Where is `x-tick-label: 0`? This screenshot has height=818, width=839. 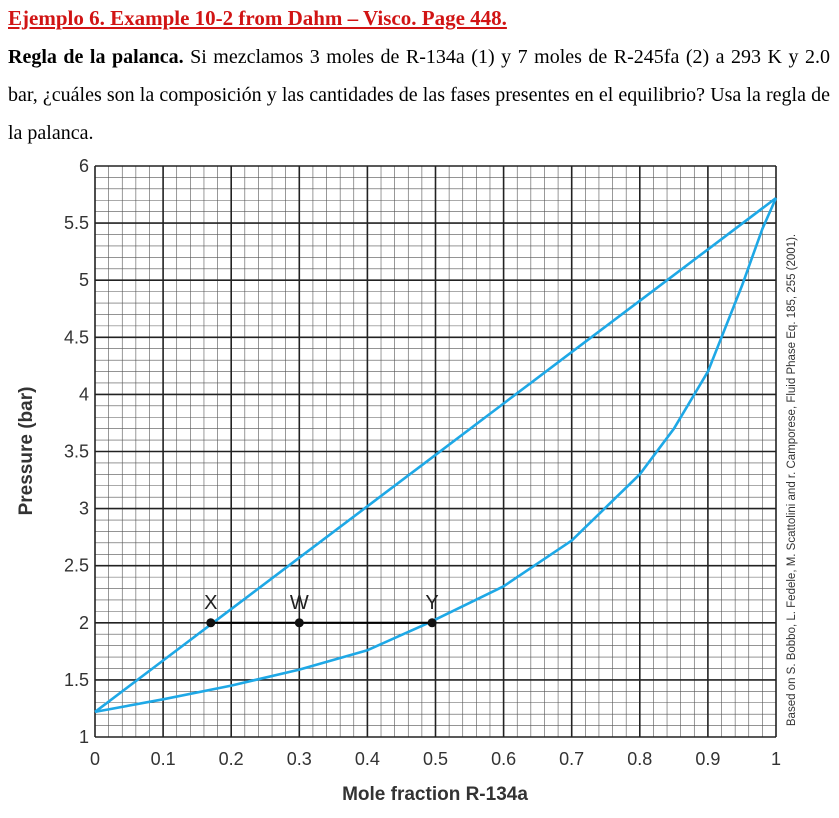
x-tick-label: 0 is located at coordinates (95, 759).